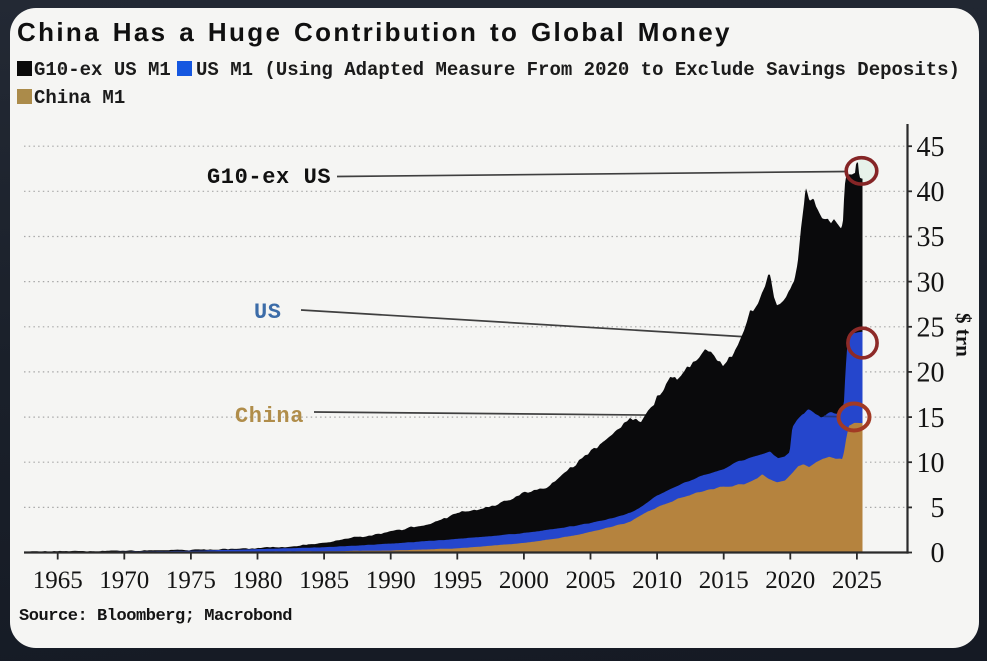 The image size is (987, 661). Describe the element at coordinates (591, 580) in the screenshot. I see `svg-text: 2005` at that location.